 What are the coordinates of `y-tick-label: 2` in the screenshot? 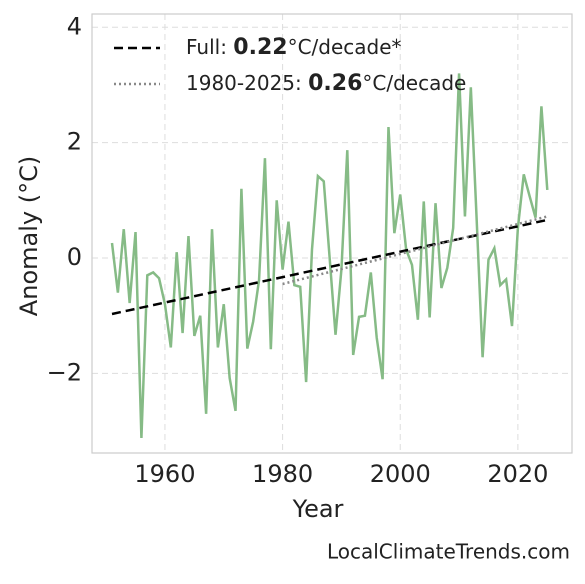 It's located at (74, 142).